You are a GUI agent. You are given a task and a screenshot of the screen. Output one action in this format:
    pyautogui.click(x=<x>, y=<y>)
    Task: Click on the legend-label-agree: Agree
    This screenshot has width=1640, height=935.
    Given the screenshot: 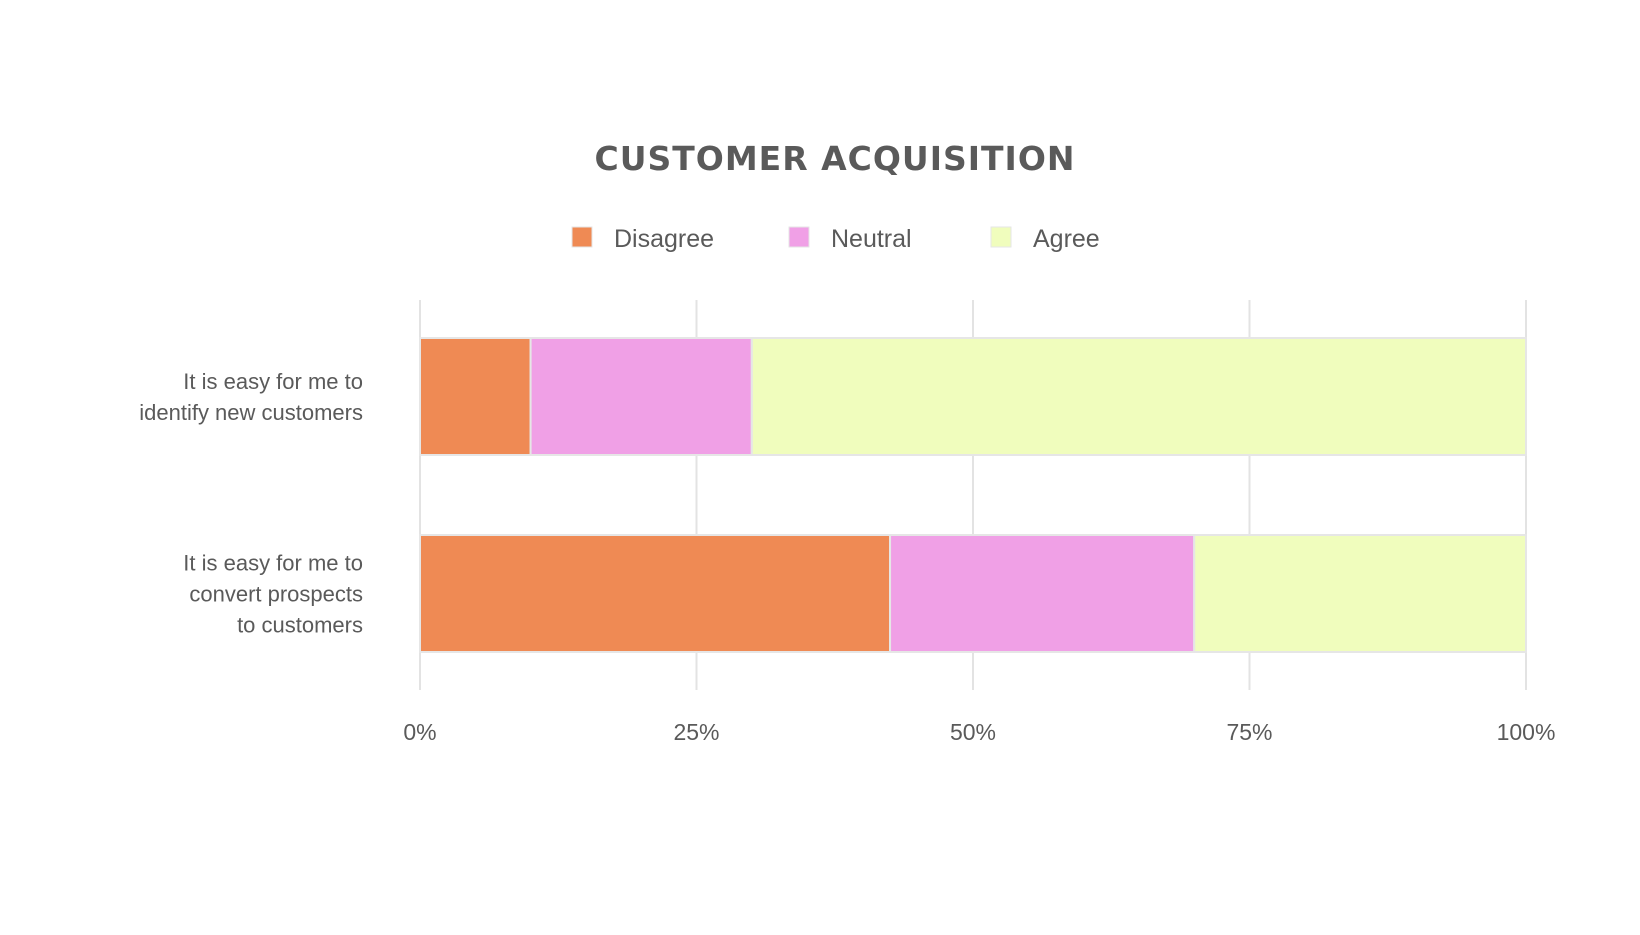 What is the action you would take?
    pyautogui.click(x=1066, y=239)
    